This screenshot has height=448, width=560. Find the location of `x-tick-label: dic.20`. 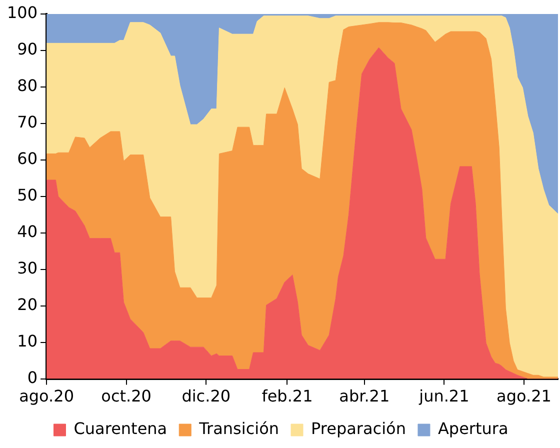

x-tick-label: dic.20 is located at coordinates (206, 396).